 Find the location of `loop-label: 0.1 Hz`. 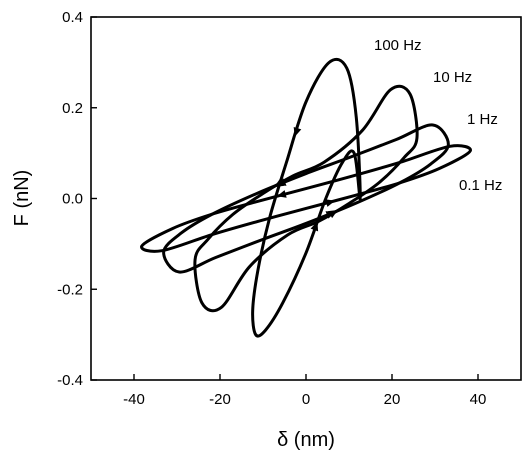

loop-label: 0.1 Hz is located at coordinates (480, 185).